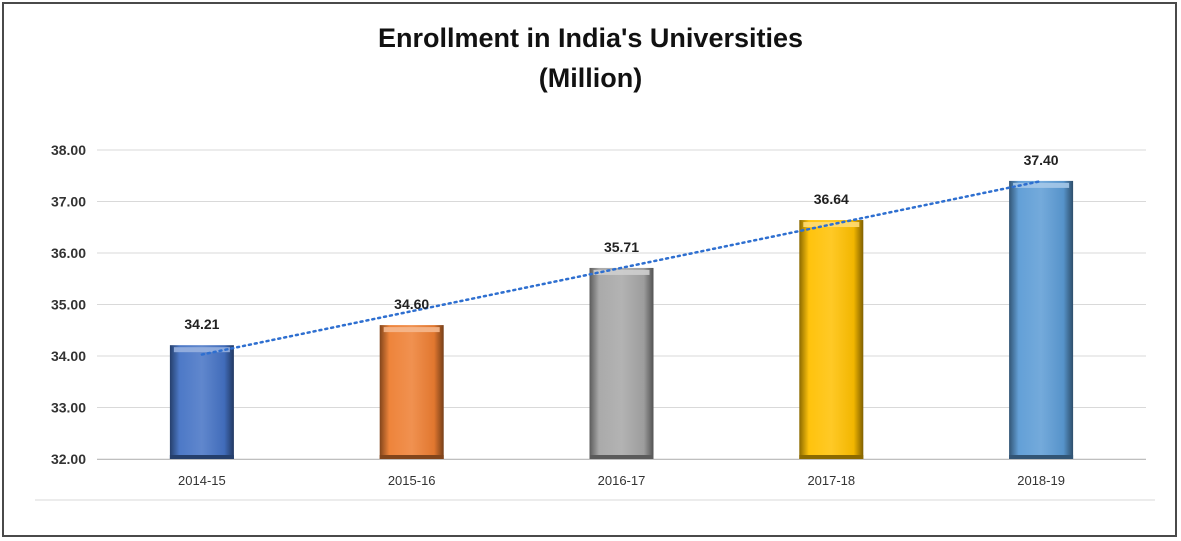  Describe the element at coordinates (621, 247) in the screenshot. I see `data-label: 35.71` at that location.